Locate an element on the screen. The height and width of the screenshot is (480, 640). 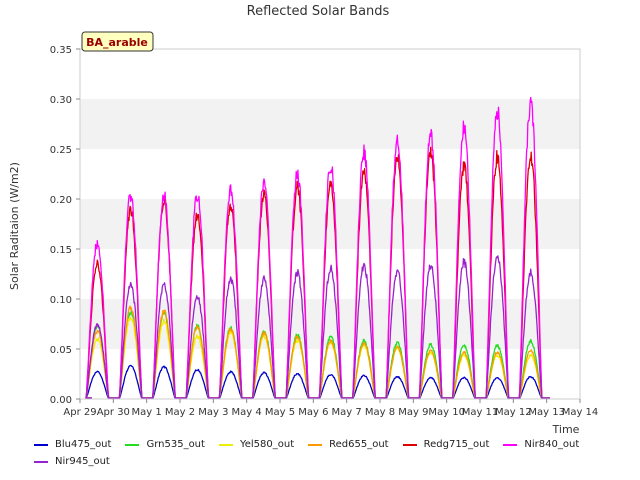
x-tick-label: May 11 is located at coordinates (480, 412).